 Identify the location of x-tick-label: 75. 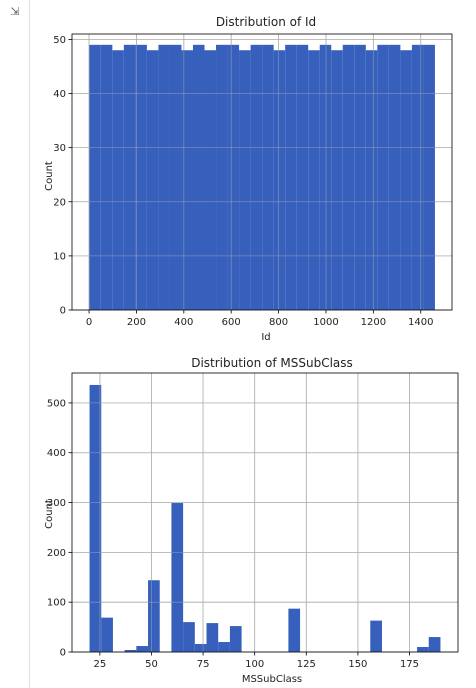
(203, 664).